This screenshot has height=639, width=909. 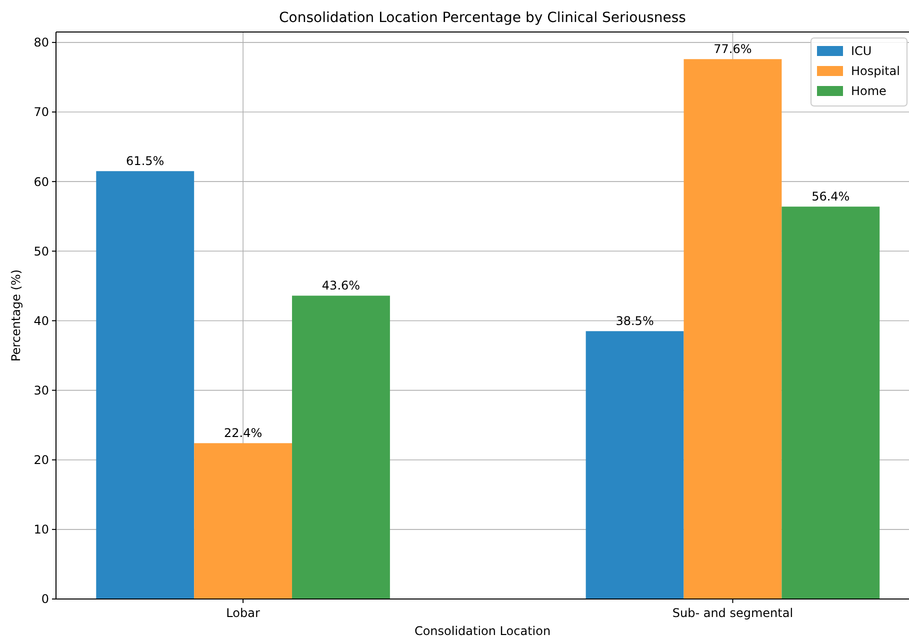 What do you see at coordinates (831, 197) in the screenshot?
I see `data-label: 56.4%` at bounding box center [831, 197].